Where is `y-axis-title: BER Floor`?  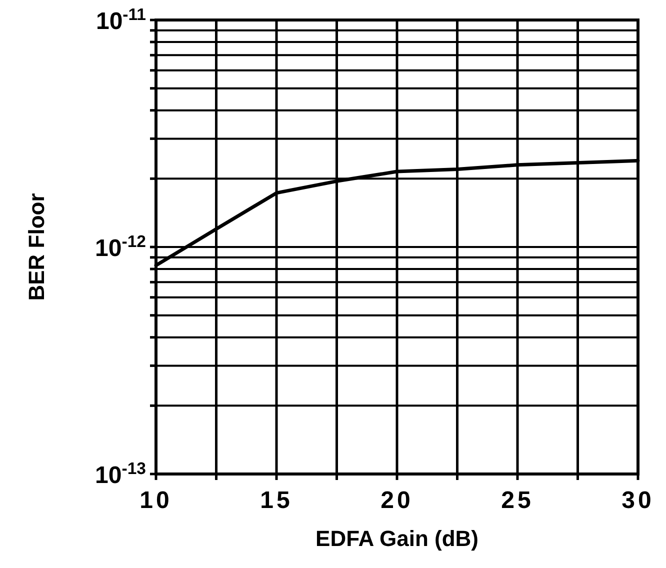 y-axis-title: BER Floor is located at coordinates (36, 246).